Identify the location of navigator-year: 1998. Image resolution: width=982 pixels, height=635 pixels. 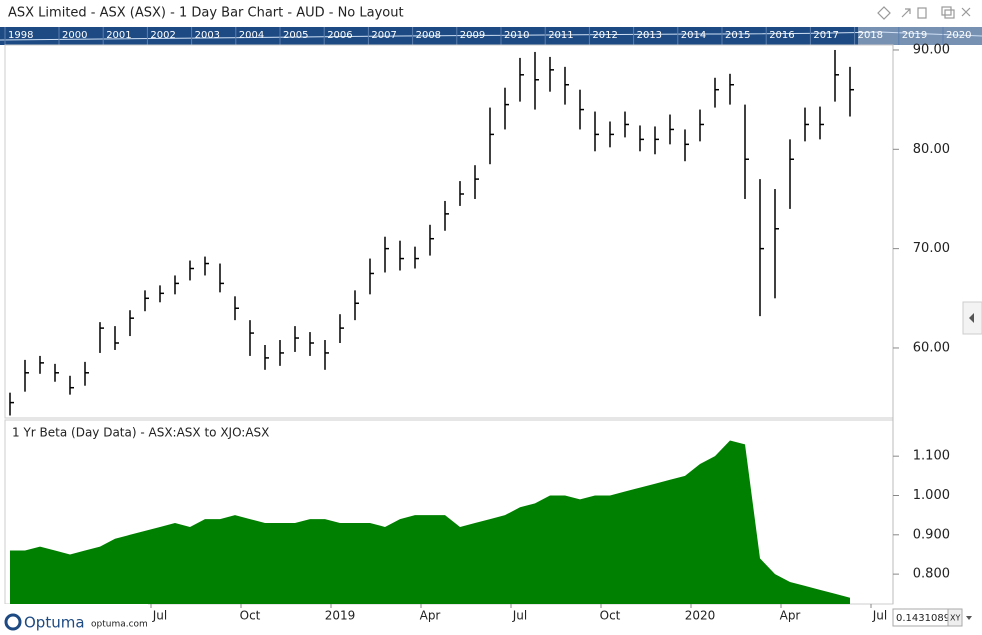
(20, 35).